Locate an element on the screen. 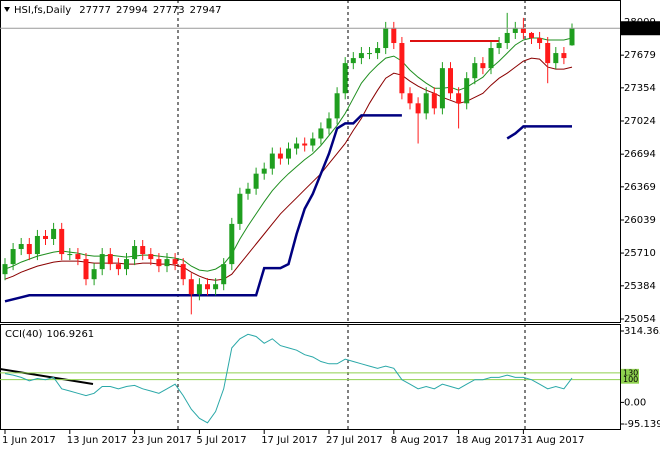  x-tick-label: 23 Jun 2017 is located at coordinates (162, 440).